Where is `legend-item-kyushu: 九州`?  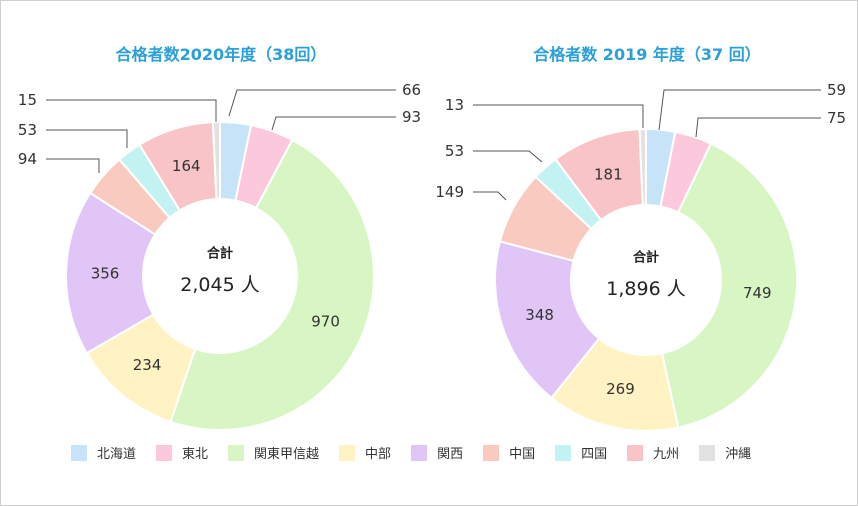 legend-item-kyushu: 九州 is located at coordinates (653, 452).